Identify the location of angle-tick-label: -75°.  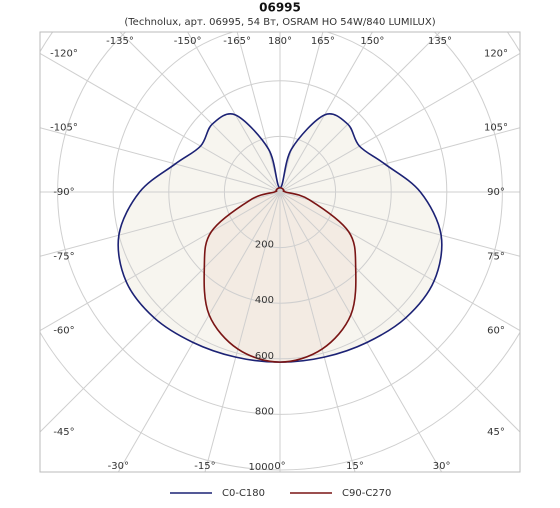
(63, 256).